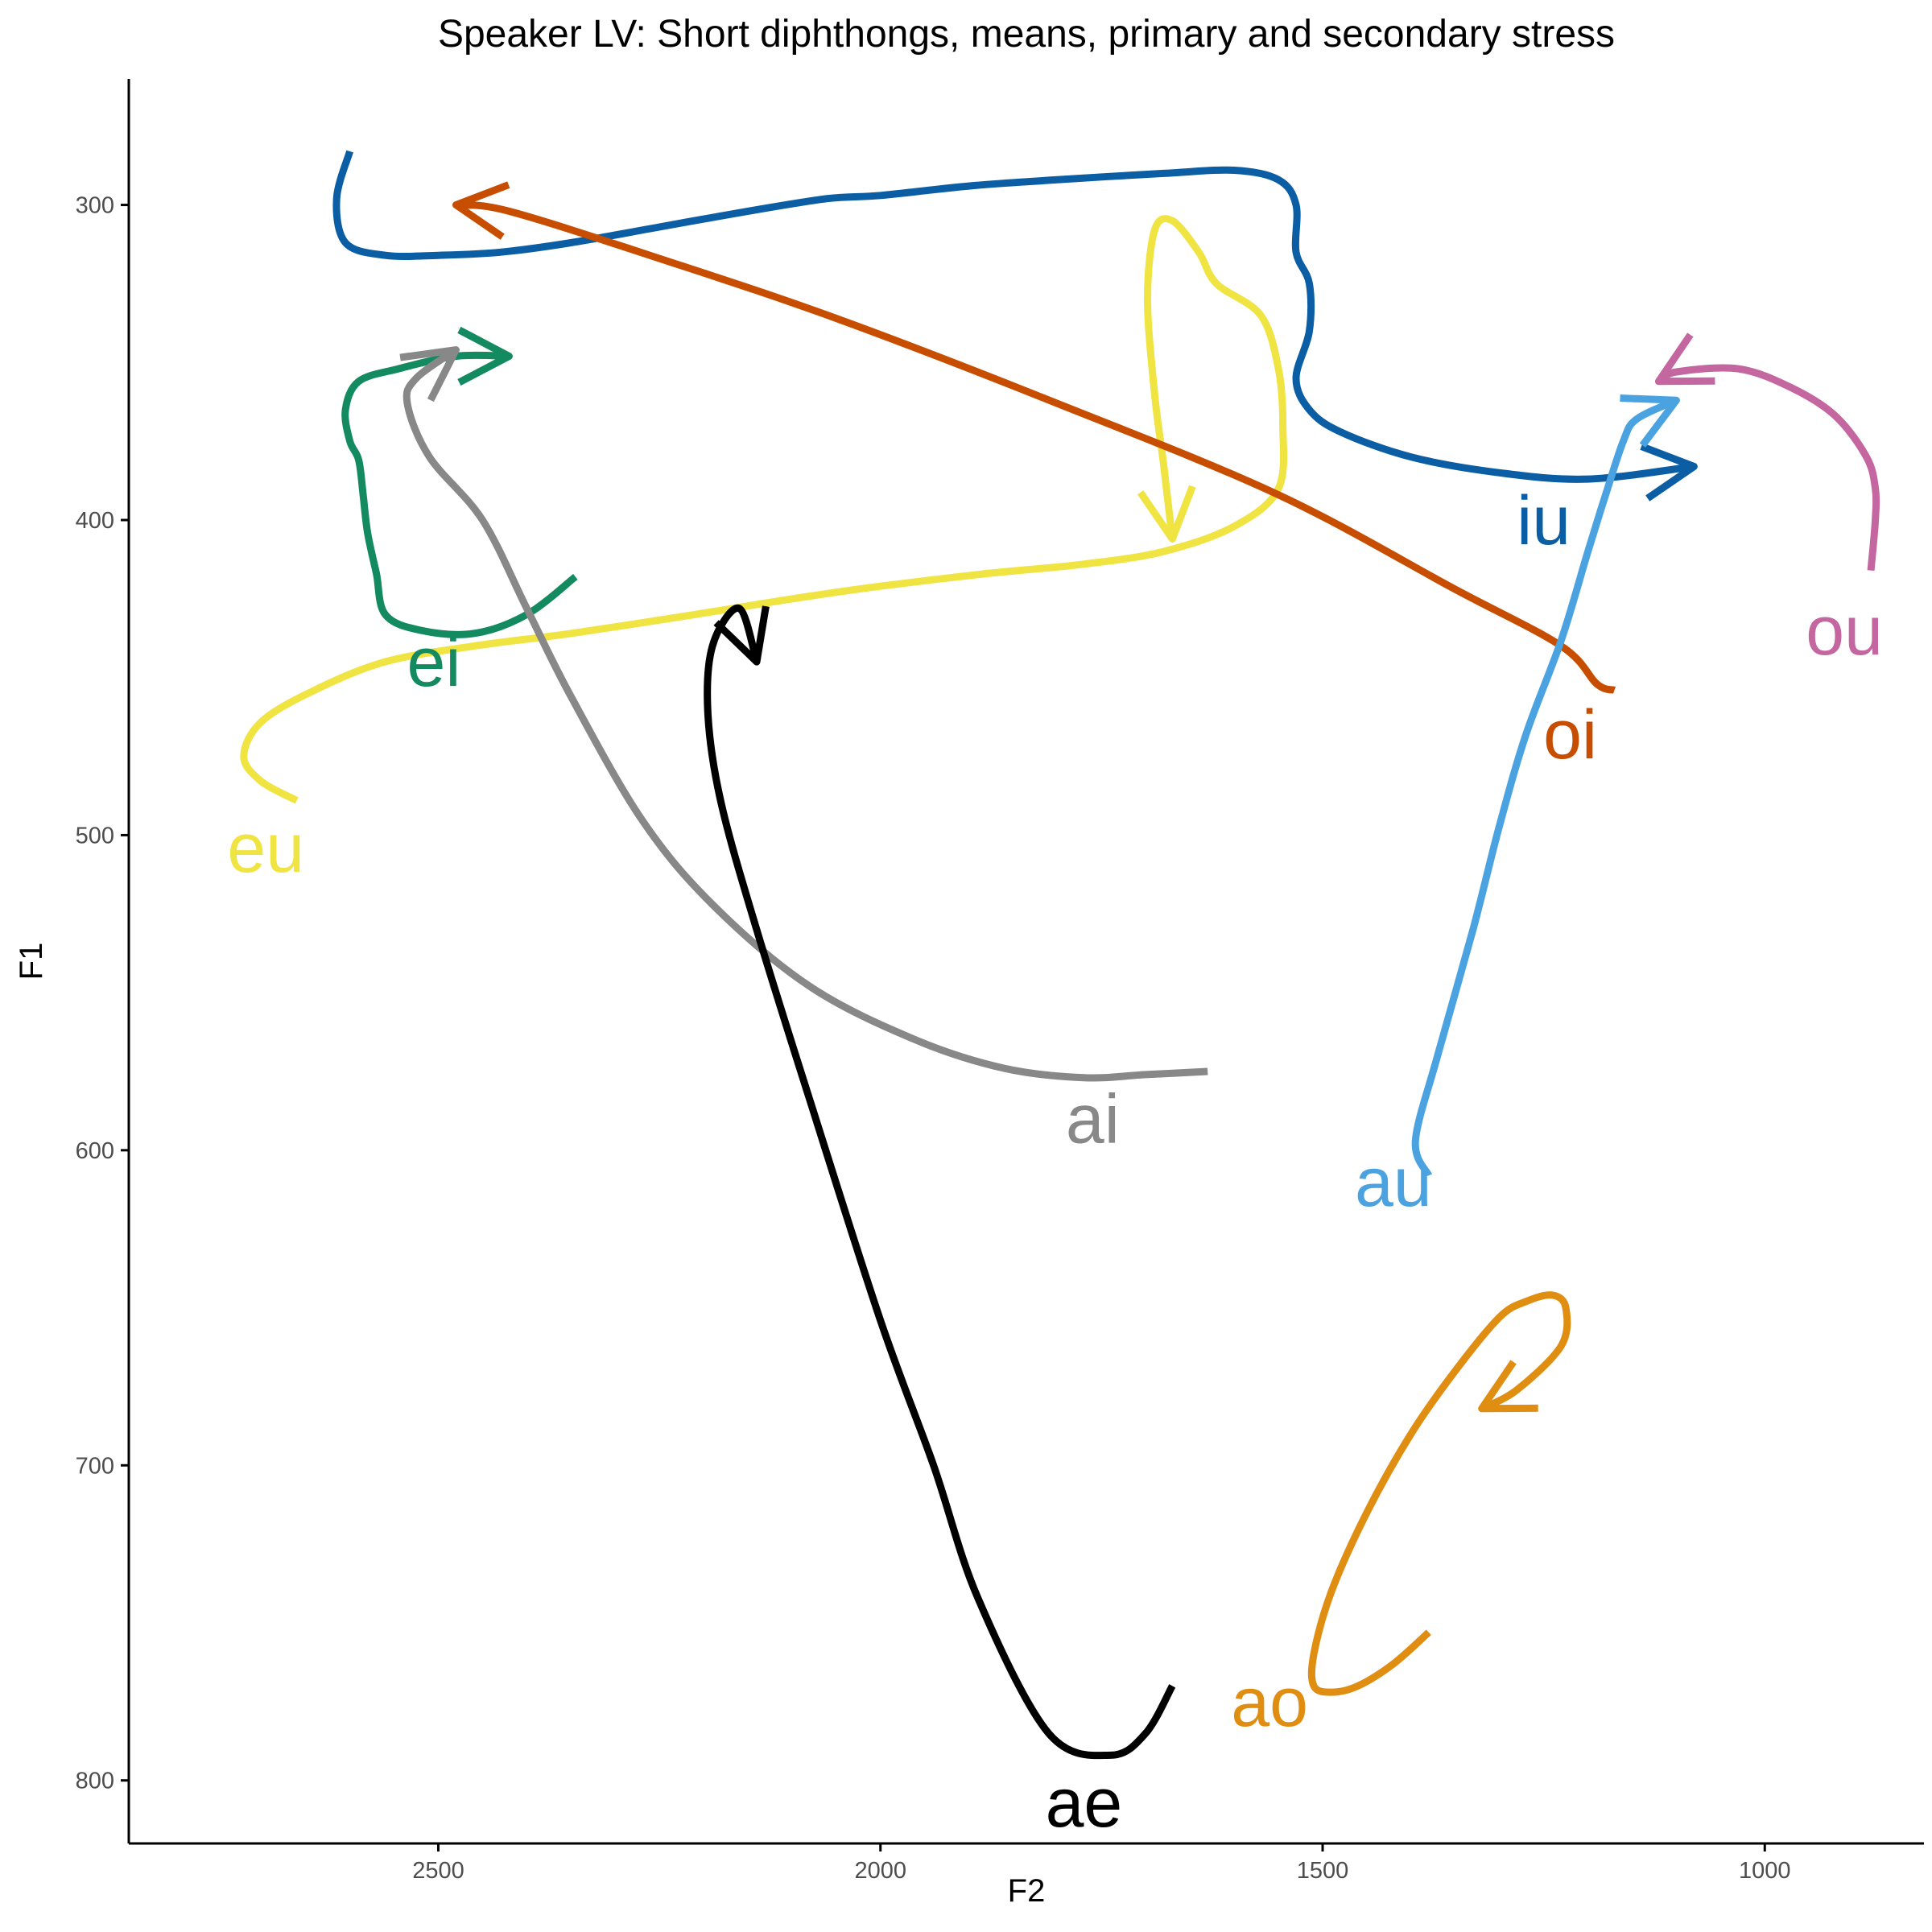  What do you see at coordinates (1508, 1386) in the screenshot?
I see `series-arrowhead-ao` at bounding box center [1508, 1386].